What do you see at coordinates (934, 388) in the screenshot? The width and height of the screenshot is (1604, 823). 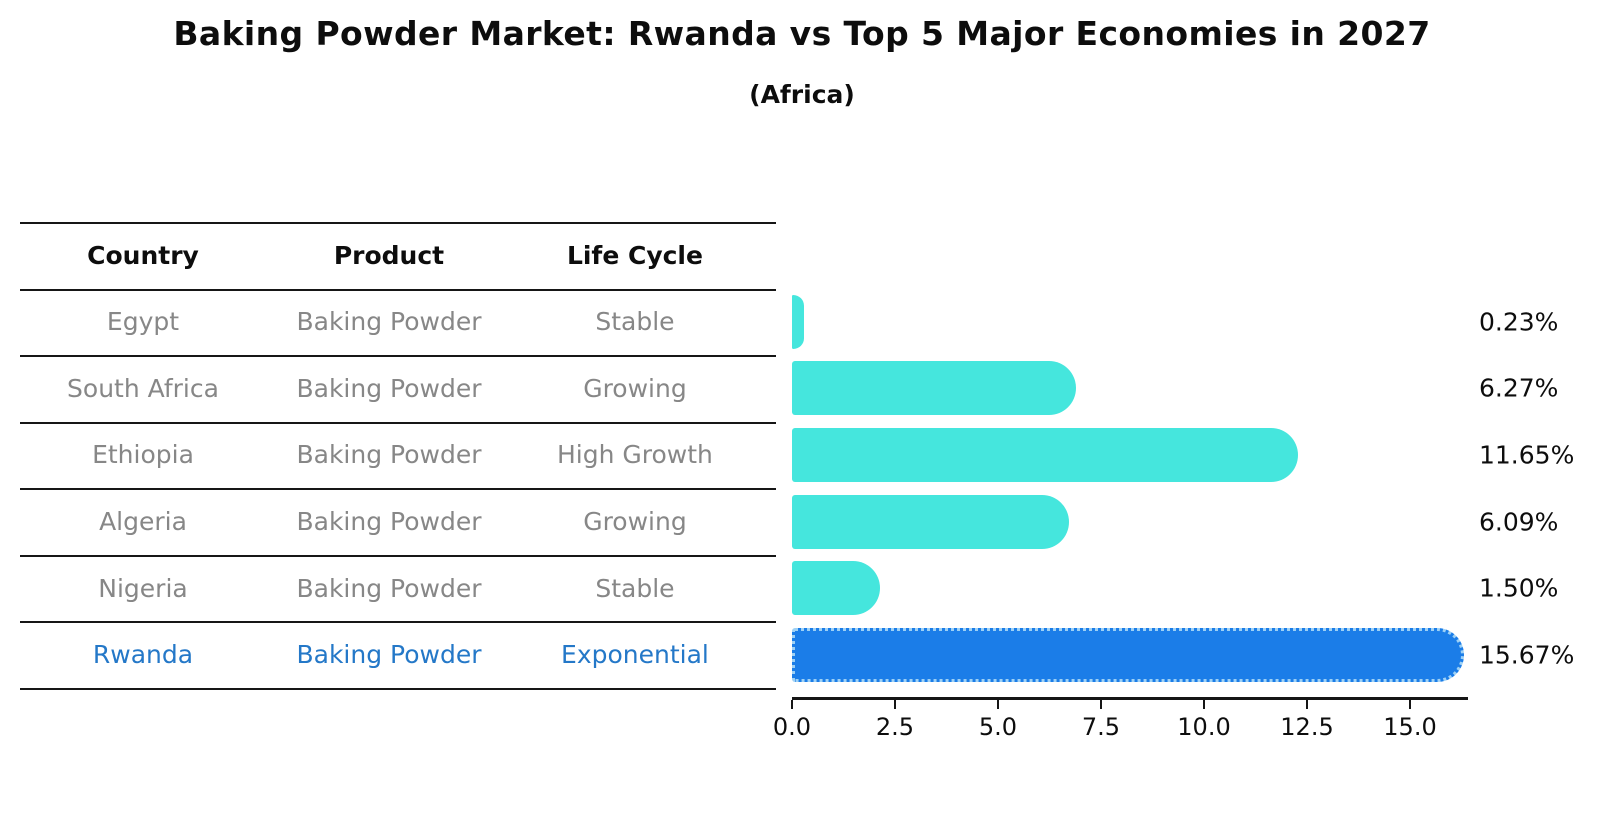 I see `bar-south-africa` at bounding box center [934, 388].